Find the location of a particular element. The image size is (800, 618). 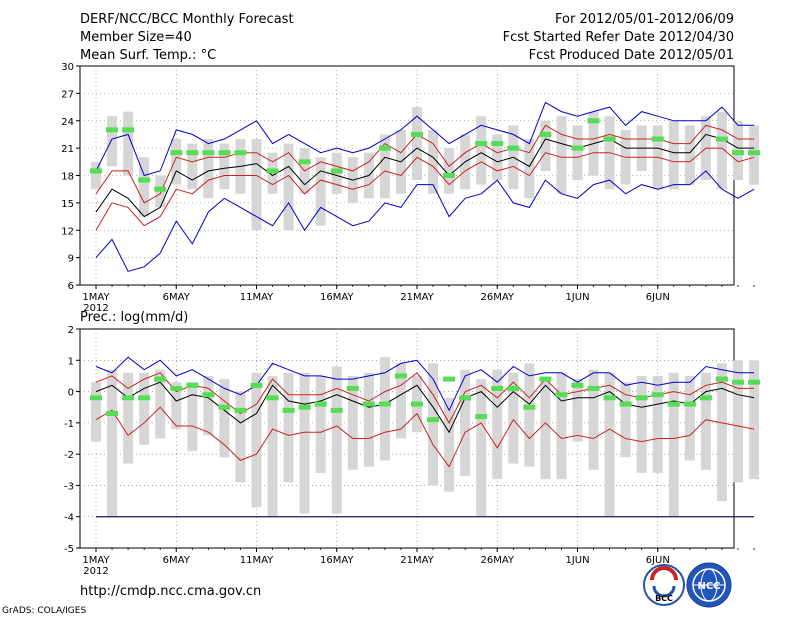

temp-ytick-label: 30 is located at coordinates (67, 67).